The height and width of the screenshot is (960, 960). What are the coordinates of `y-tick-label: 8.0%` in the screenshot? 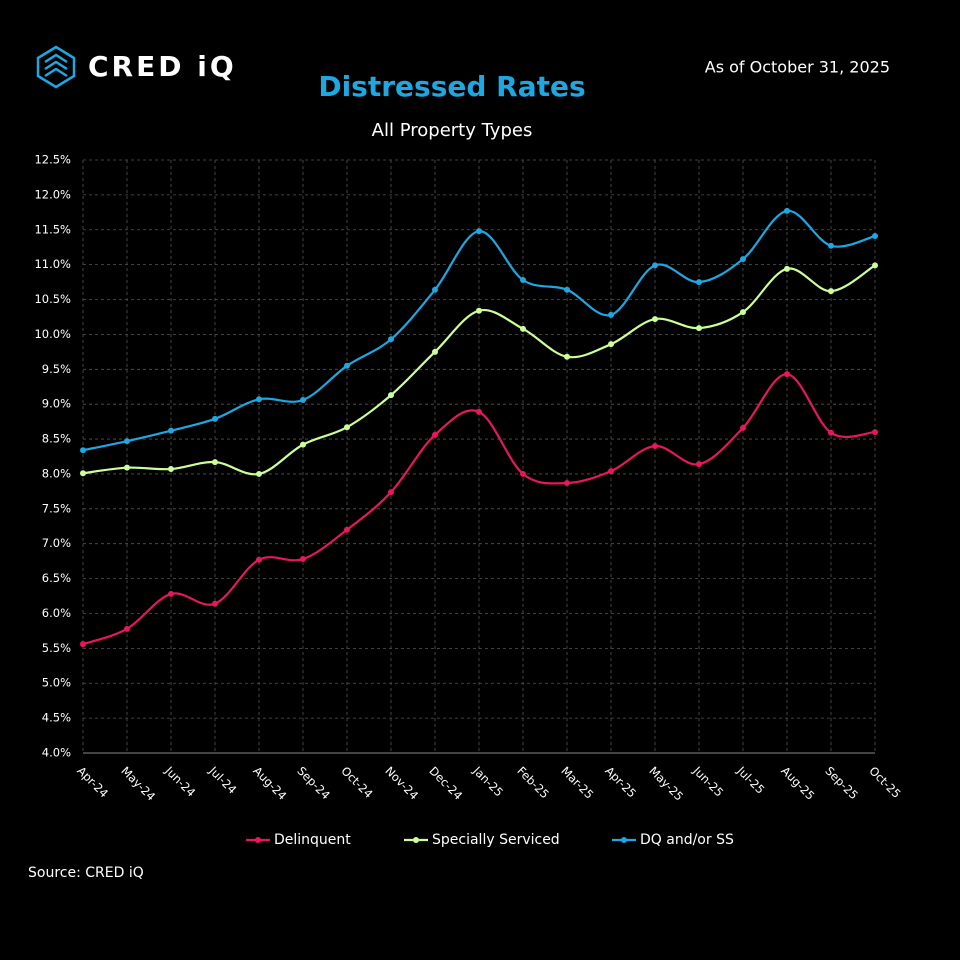 It's located at (56, 473).